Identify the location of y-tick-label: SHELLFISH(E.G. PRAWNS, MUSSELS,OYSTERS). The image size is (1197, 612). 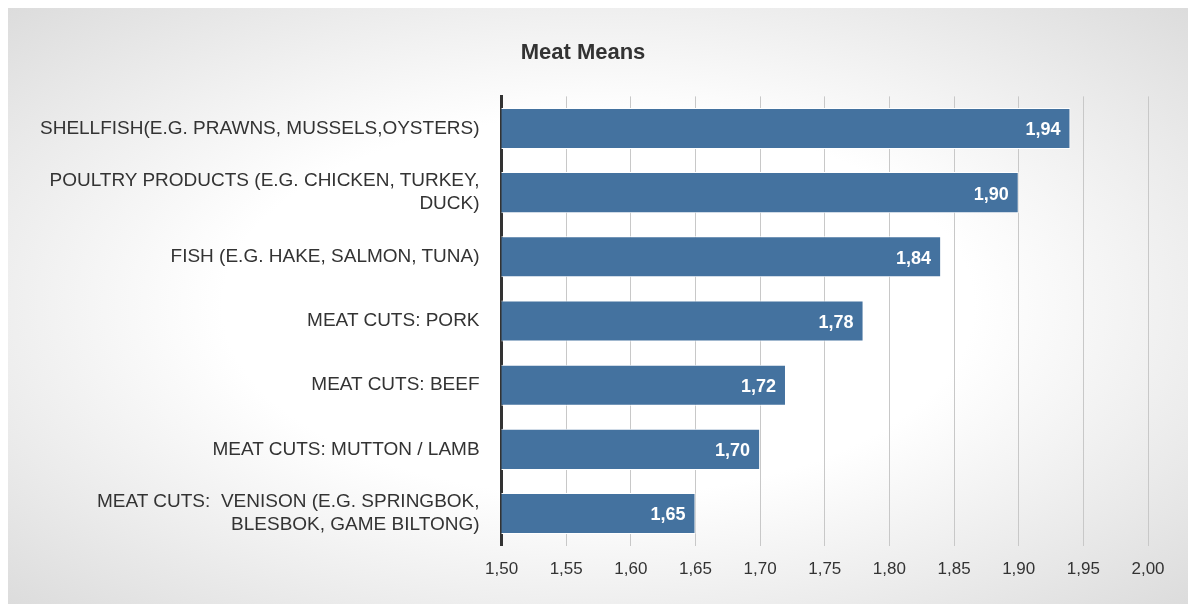
(259, 127).